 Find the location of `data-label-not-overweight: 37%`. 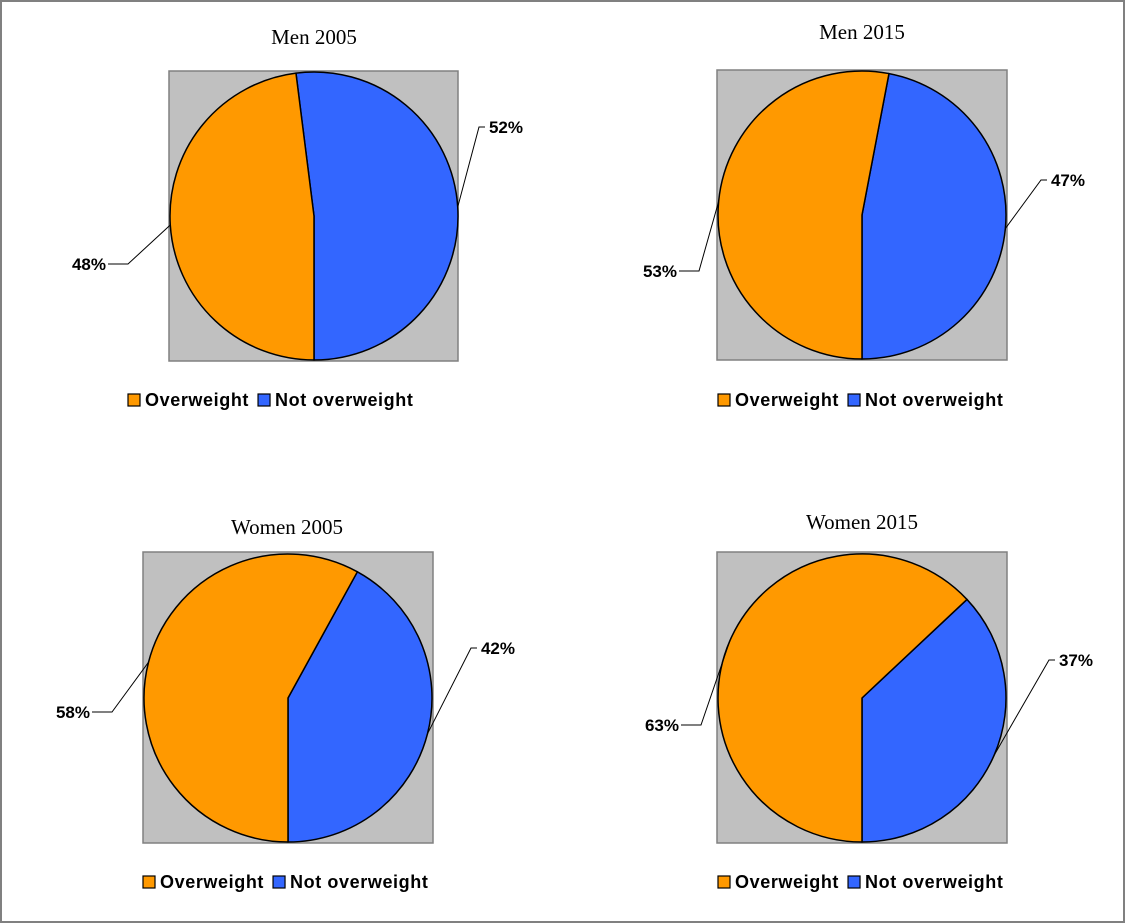

data-label-not-overweight: 37% is located at coordinates (1076, 660).